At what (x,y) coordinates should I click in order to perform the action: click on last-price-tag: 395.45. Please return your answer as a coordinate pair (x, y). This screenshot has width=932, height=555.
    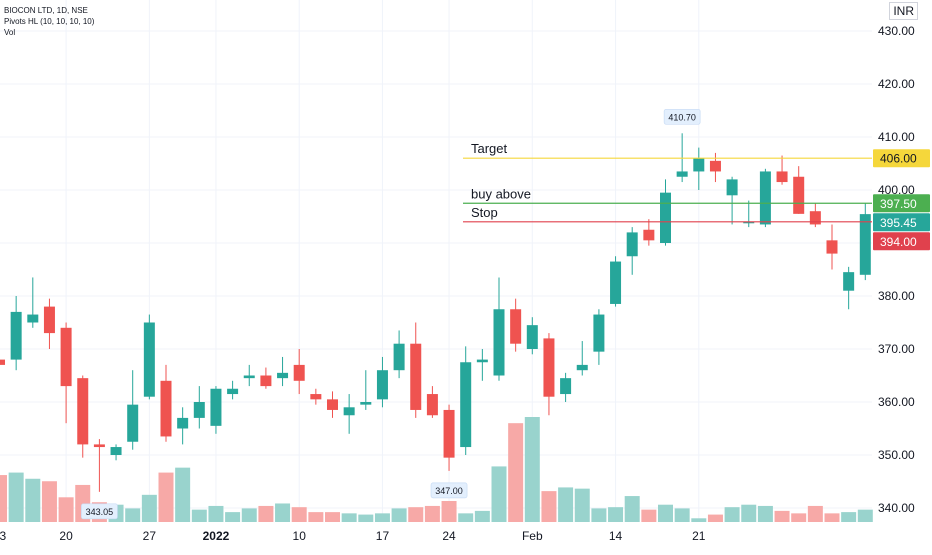
    Looking at the image, I should click on (901, 222).